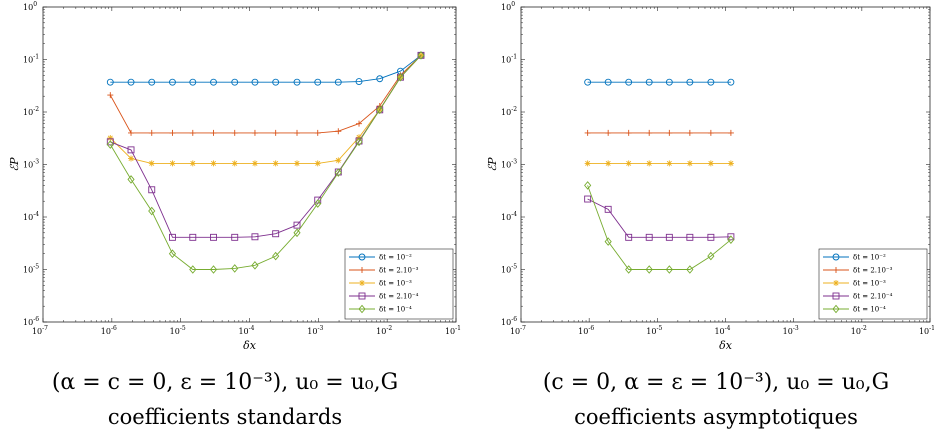 Image resolution: width=934 pixels, height=435 pixels. What do you see at coordinates (31, 321) in the screenshot?
I see `y-tick-label: 10⁻⁶` at bounding box center [31, 321].